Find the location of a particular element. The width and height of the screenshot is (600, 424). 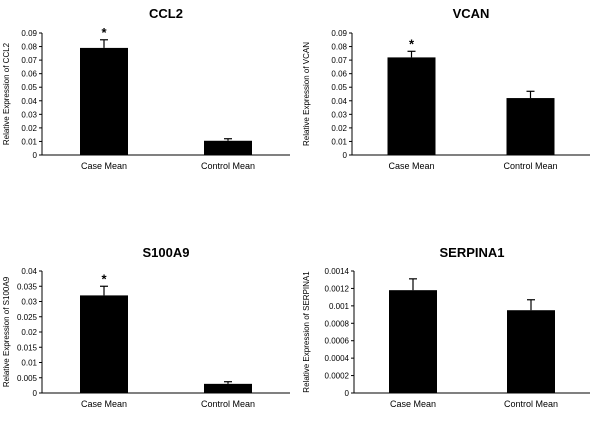

y-axis-label: Relative Expression of S100A9 is located at coordinates (6, 331).